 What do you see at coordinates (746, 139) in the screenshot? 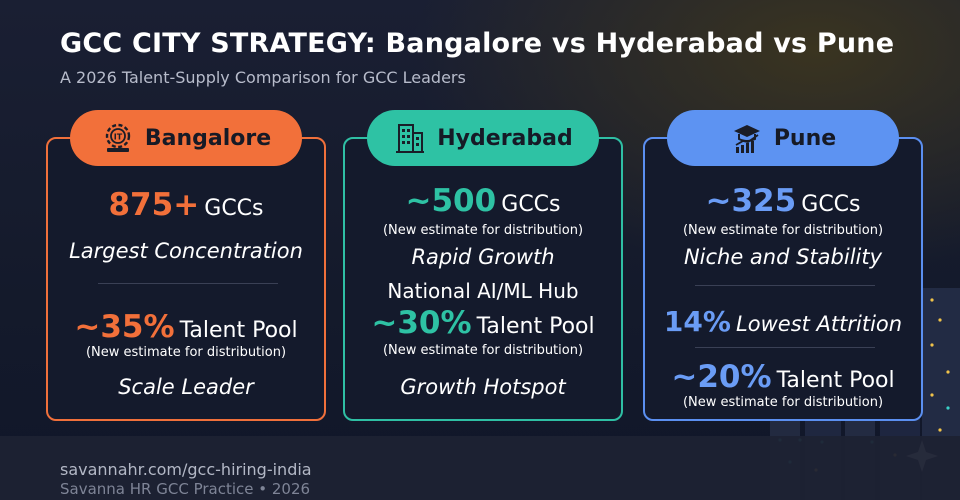
I see `graduation-chart-icon` at bounding box center [746, 139].